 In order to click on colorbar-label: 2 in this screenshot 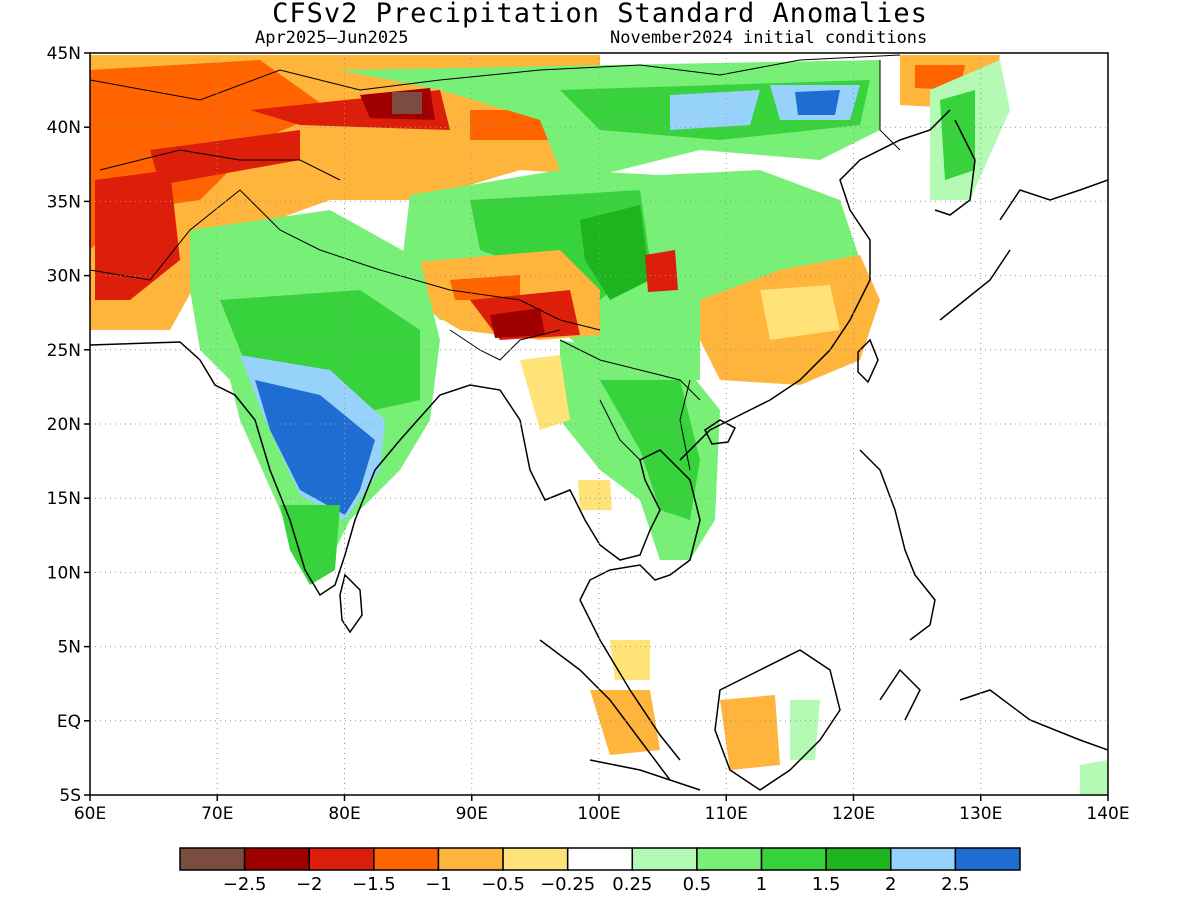, I will do `click(890, 884)`.